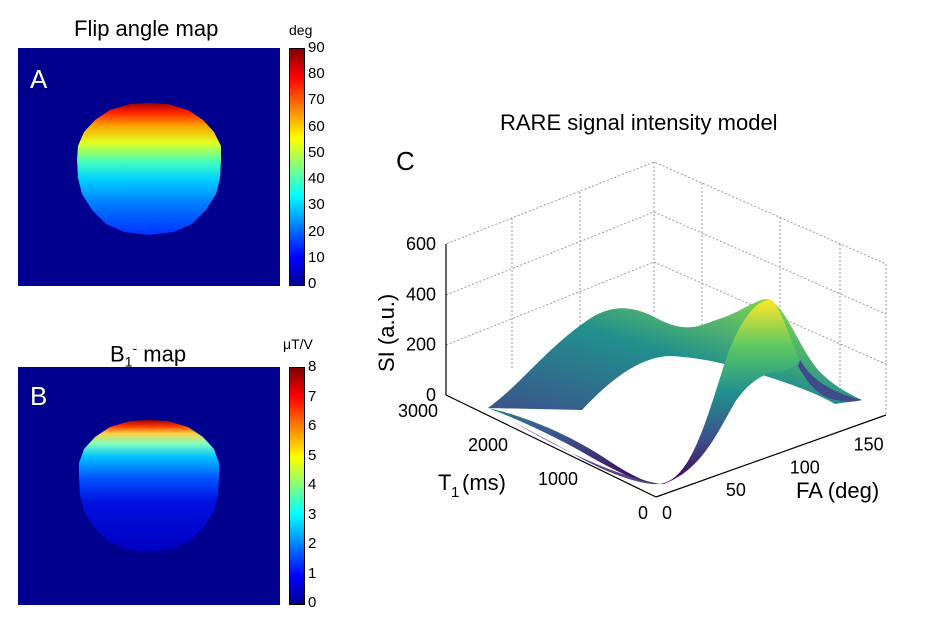 The image size is (932, 627). I want to click on colorbar-b-tick: 0, so click(312, 602).